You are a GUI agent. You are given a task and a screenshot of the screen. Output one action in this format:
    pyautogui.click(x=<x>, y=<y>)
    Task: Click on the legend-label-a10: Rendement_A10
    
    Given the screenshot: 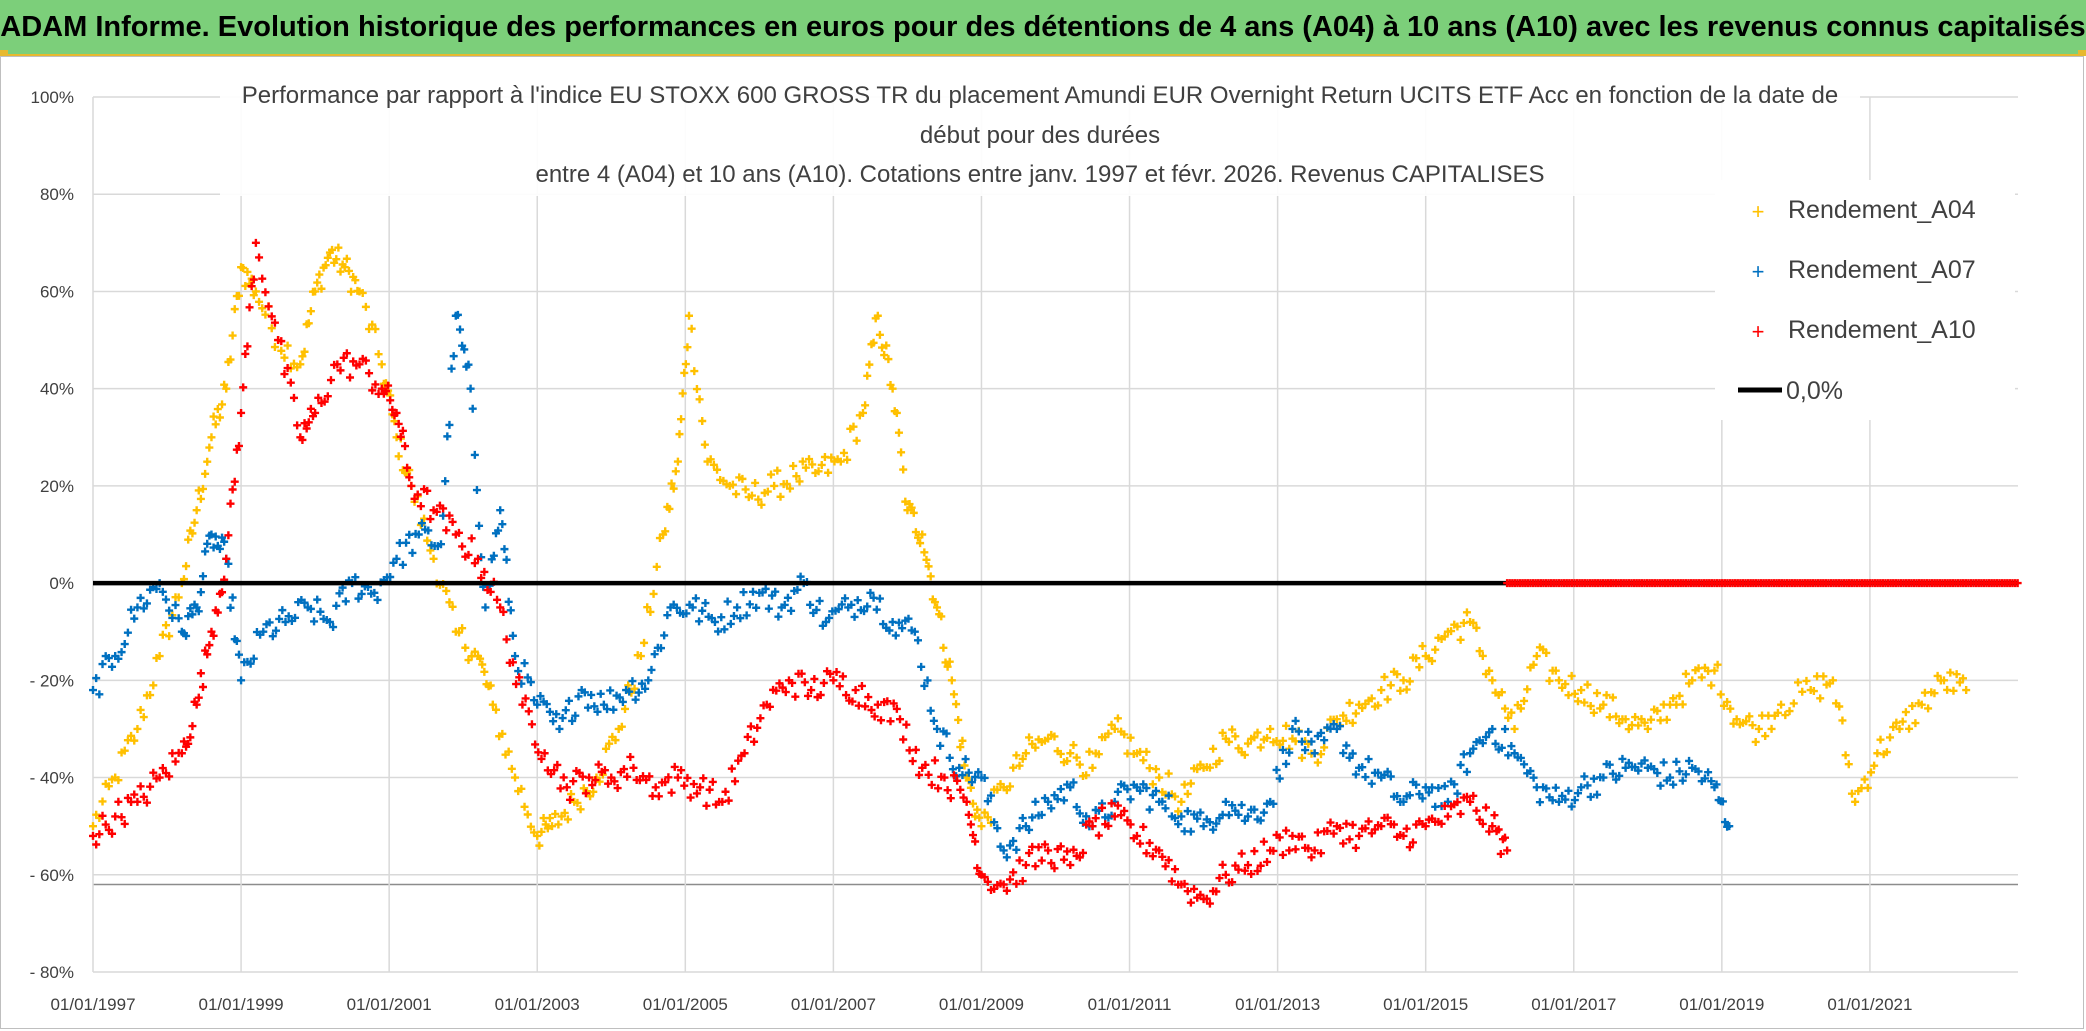 What is the action you would take?
    pyautogui.click(x=1882, y=330)
    